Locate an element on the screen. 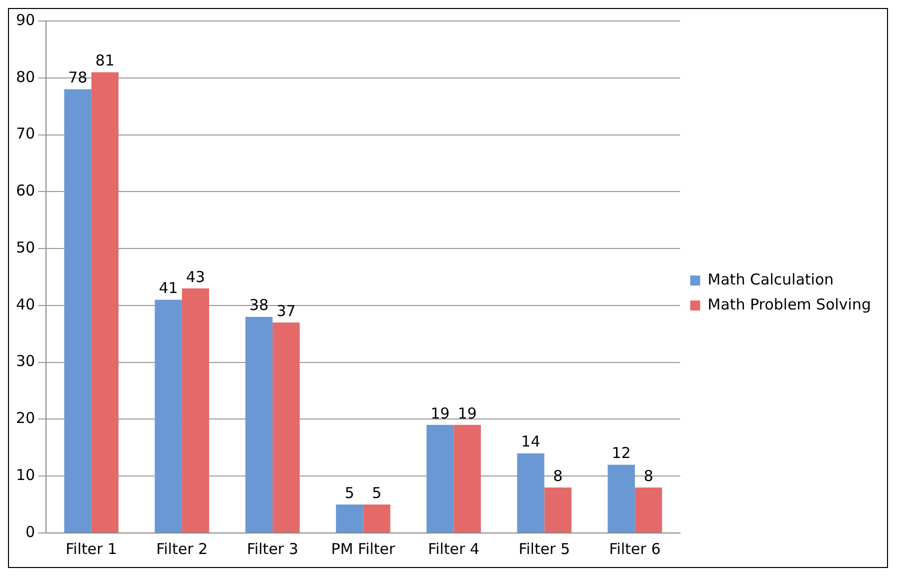 Image resolution: width=898 pixels, height=578 pixels. x-tick-label: PM Filter is located at coordinates (363, 549).